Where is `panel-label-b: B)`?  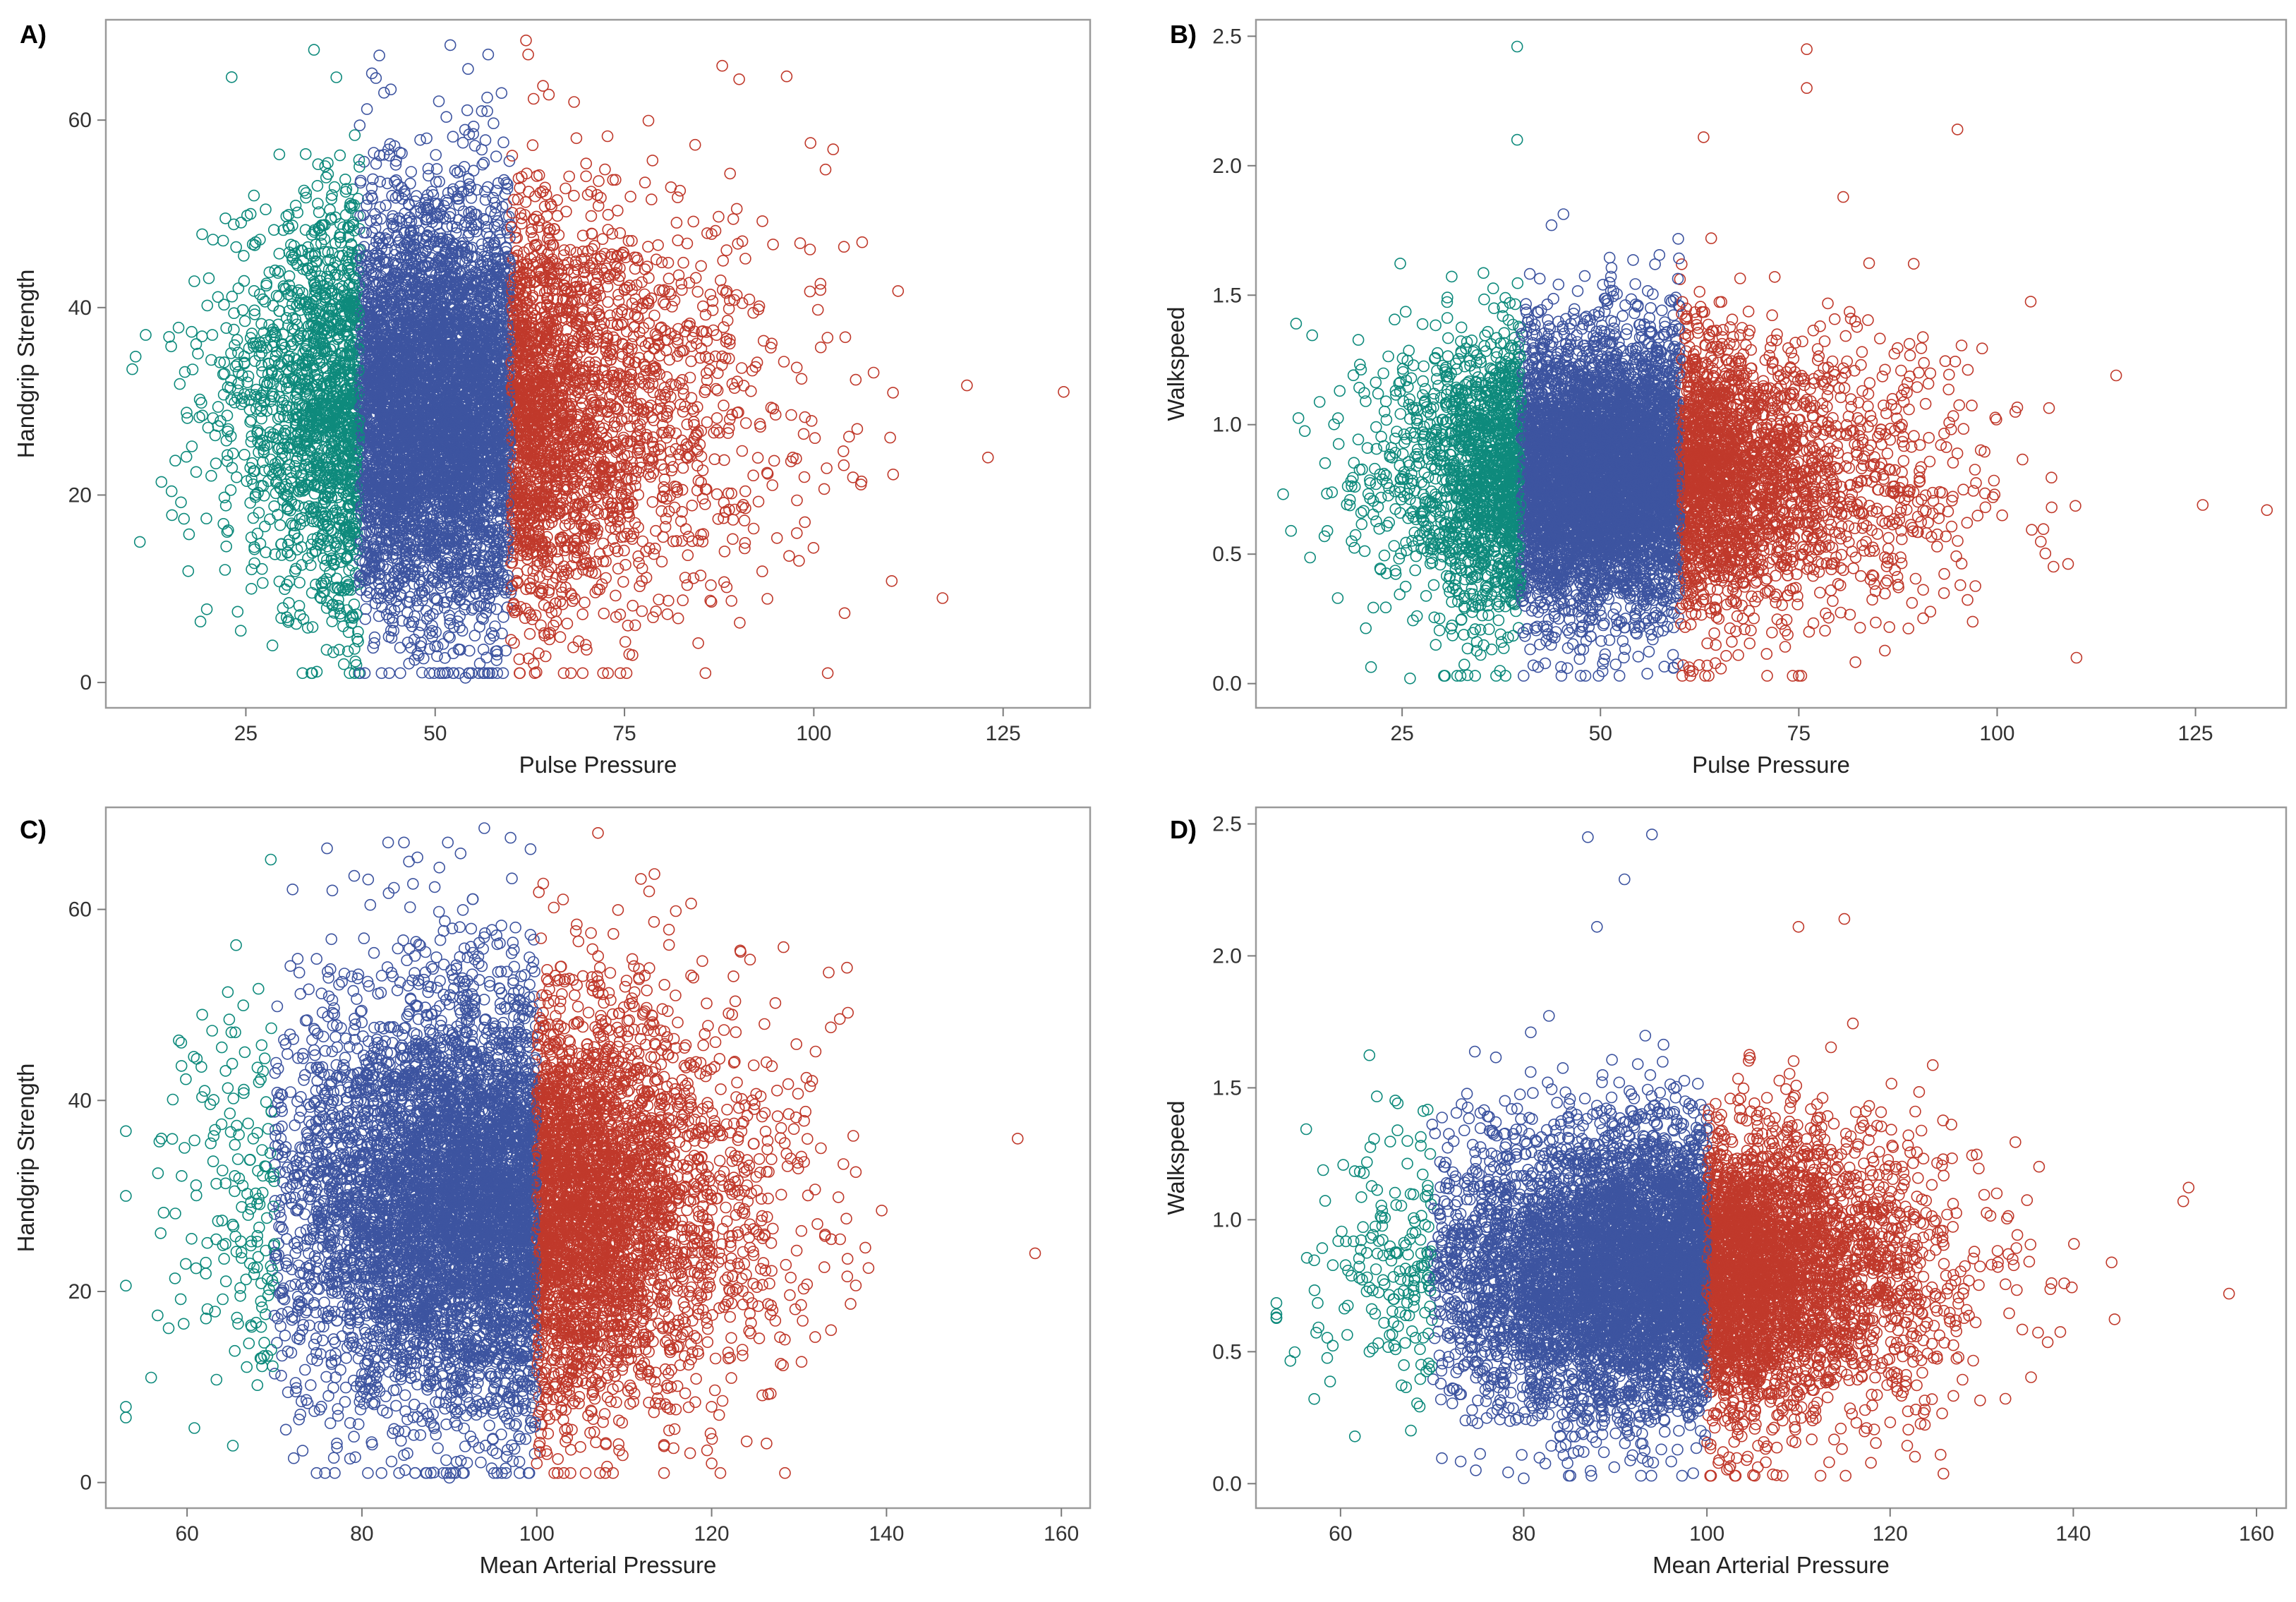 panel-label-b: B) is located at coordinates (1183, 34).